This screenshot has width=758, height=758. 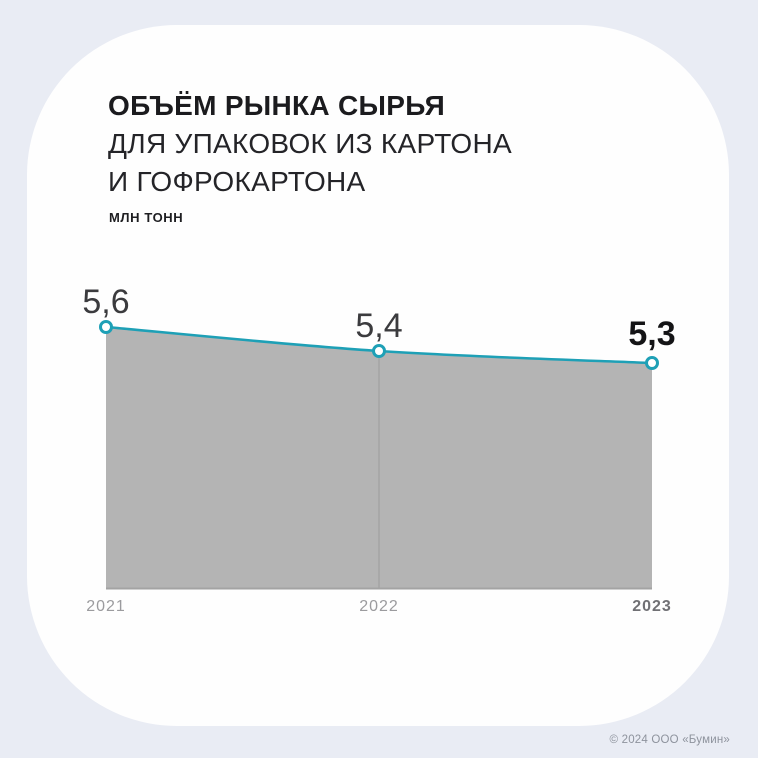 I want to click on title-line-1: ОБЪЁМ РЫНКА СЫРЬЯ, so click(x=277, y=105).